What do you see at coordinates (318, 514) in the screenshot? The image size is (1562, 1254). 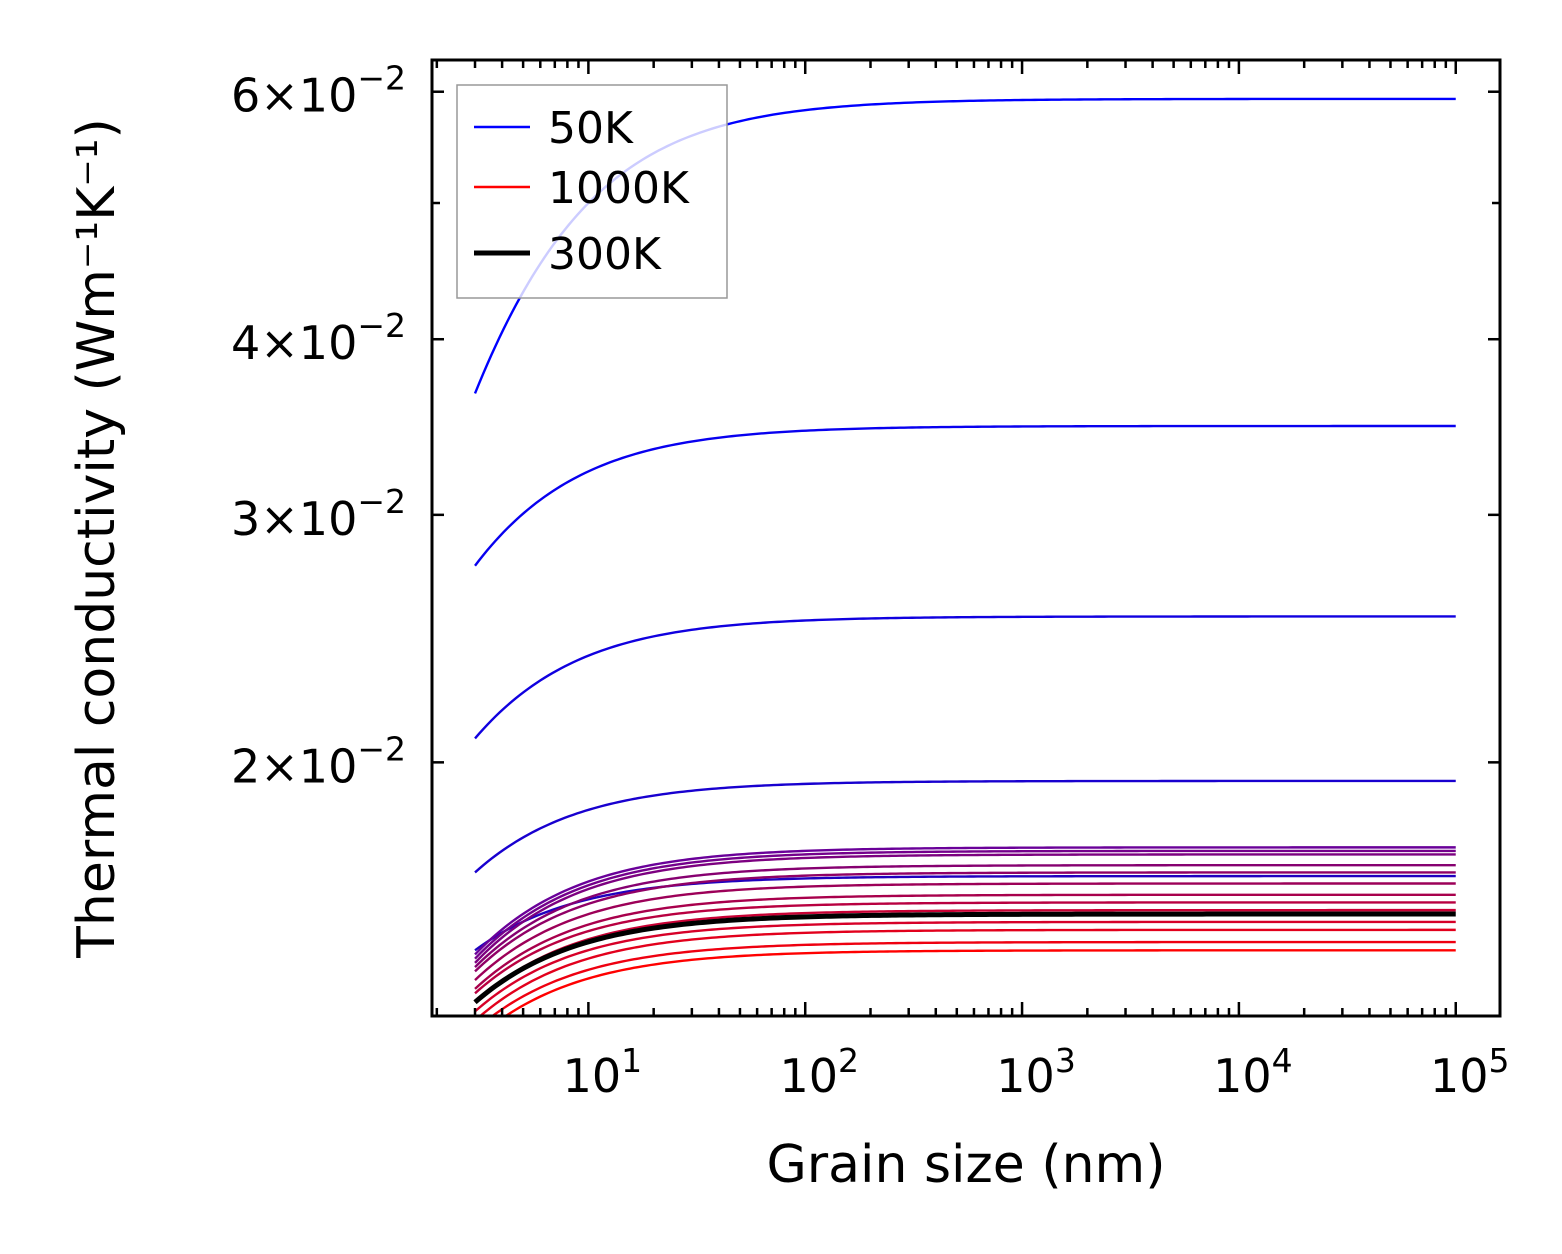 I see `y-tick-label: 3×10⁻²` at bounding box center [318, 514].